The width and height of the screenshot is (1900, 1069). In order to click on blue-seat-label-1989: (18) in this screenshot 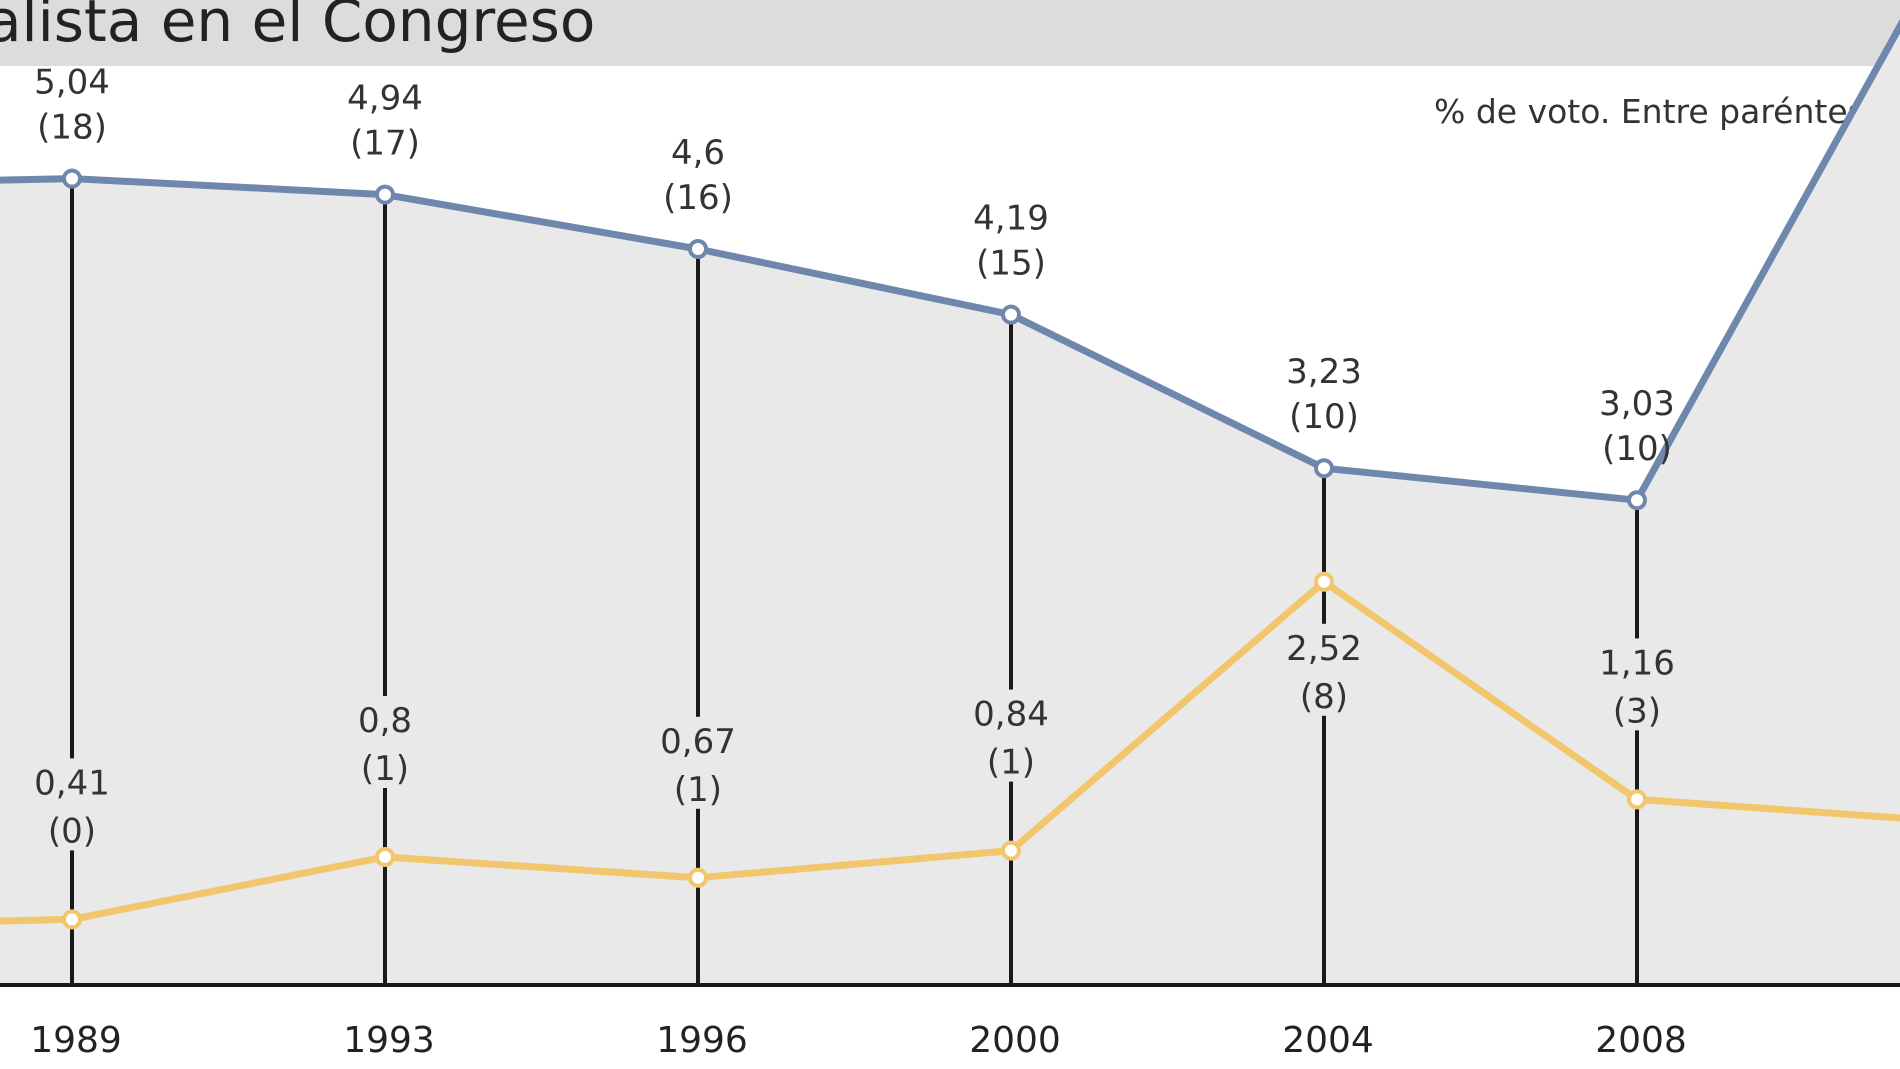, I will do `click(72, 128)`.